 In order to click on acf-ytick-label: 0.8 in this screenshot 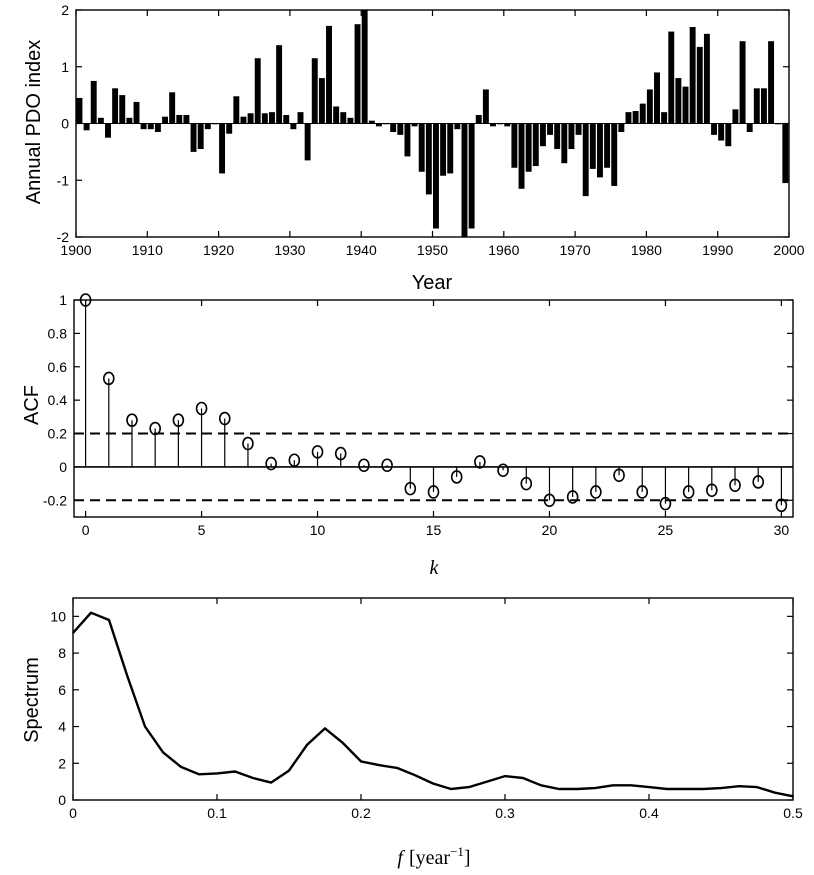, I will do `click(58, 333)`.